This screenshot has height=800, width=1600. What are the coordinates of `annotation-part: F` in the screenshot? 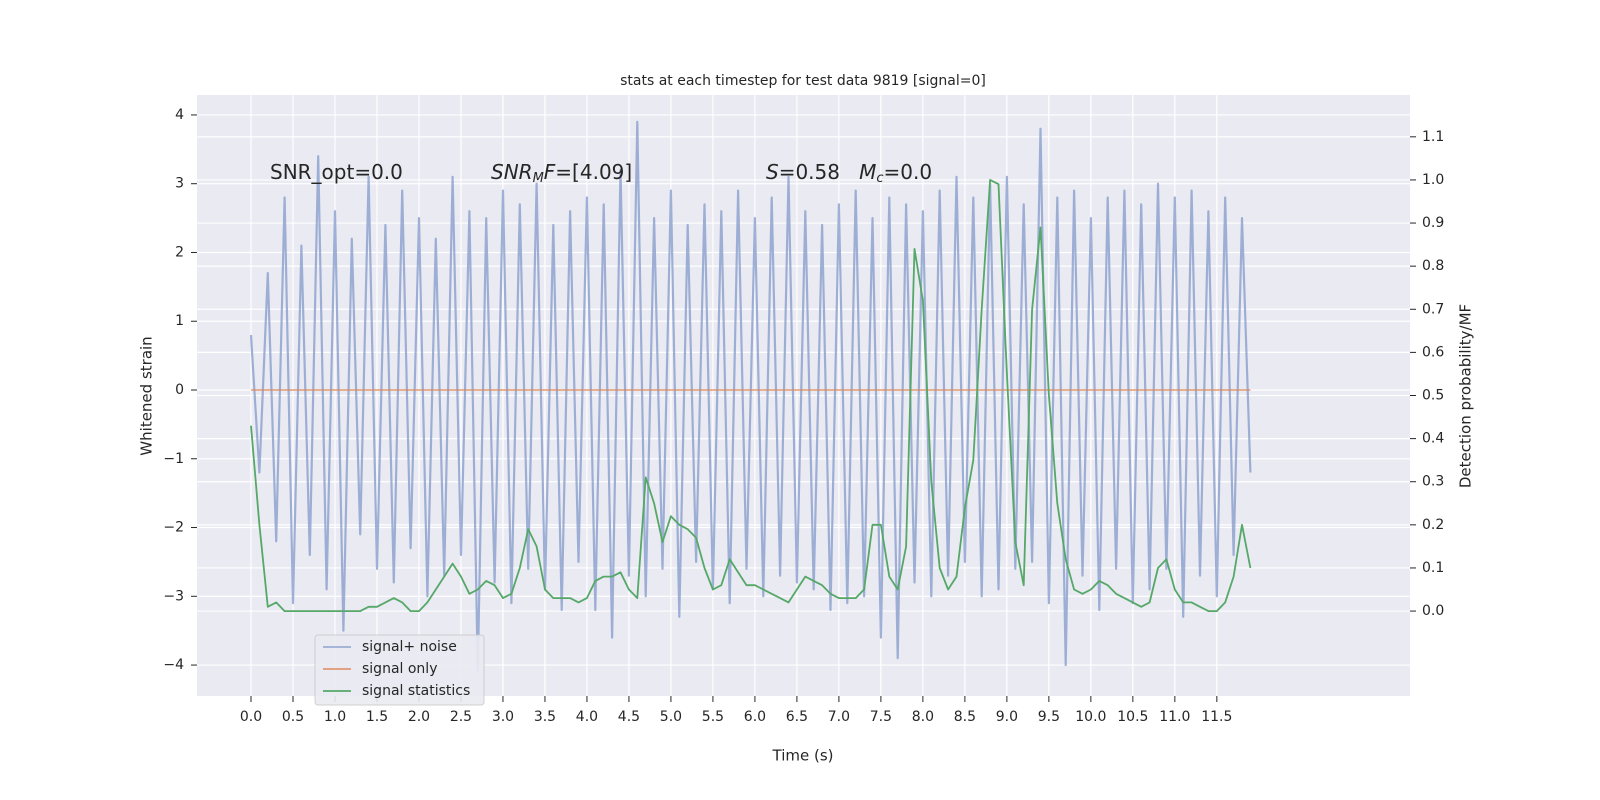 It's located at (550, 172).